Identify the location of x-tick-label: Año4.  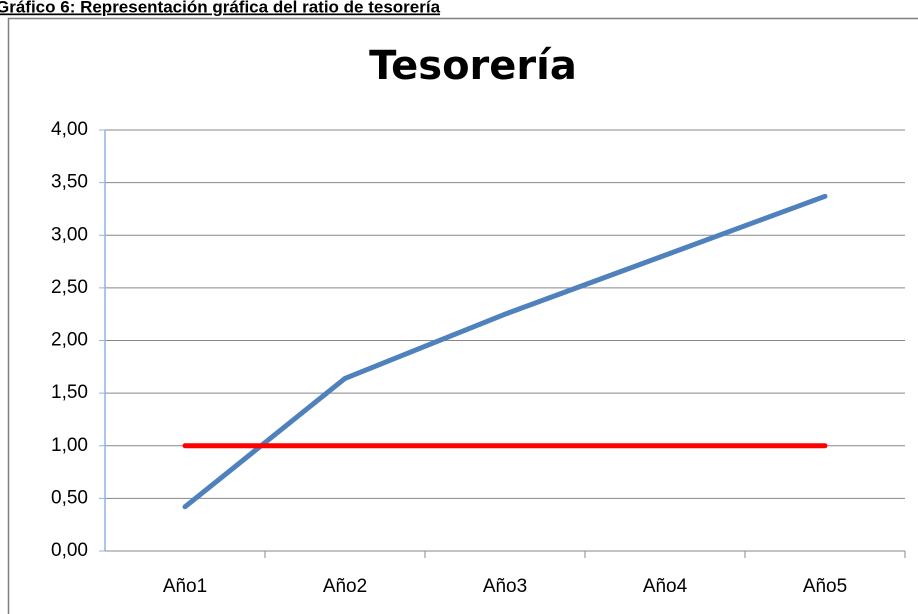
(665, 586).